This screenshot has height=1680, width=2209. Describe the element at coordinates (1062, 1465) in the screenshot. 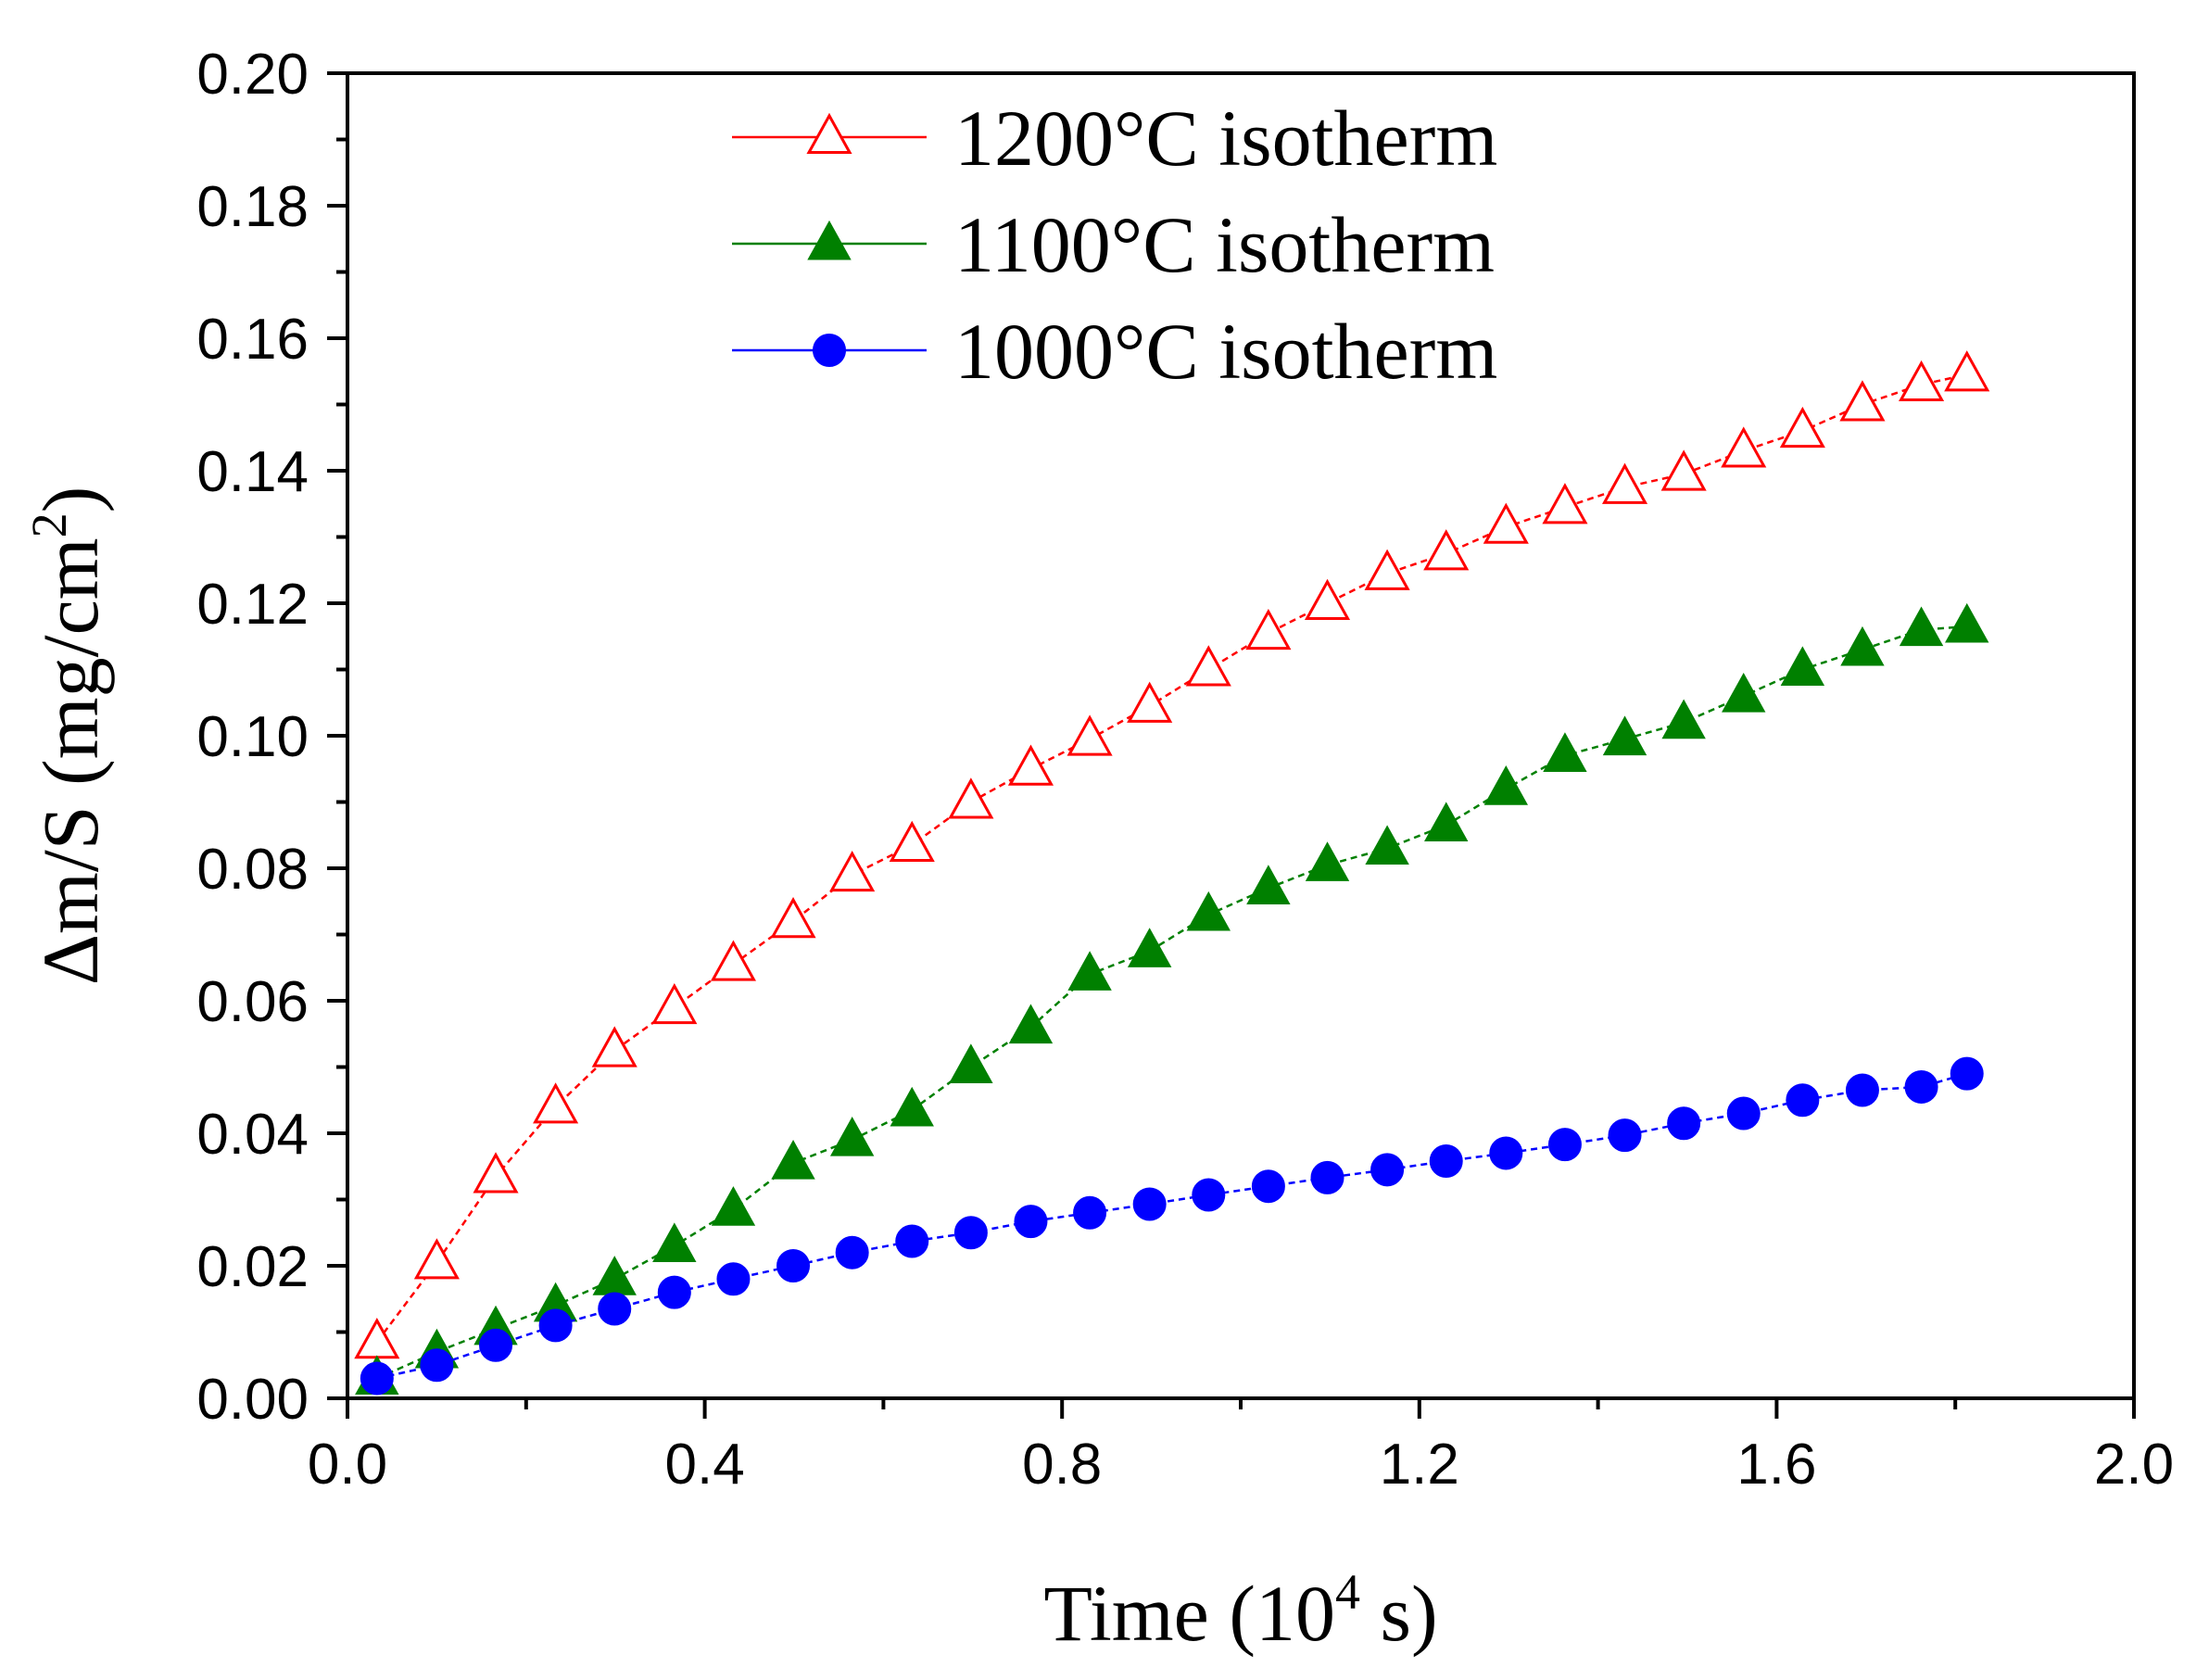

I see `x-tick-label: 0.8` at that location.